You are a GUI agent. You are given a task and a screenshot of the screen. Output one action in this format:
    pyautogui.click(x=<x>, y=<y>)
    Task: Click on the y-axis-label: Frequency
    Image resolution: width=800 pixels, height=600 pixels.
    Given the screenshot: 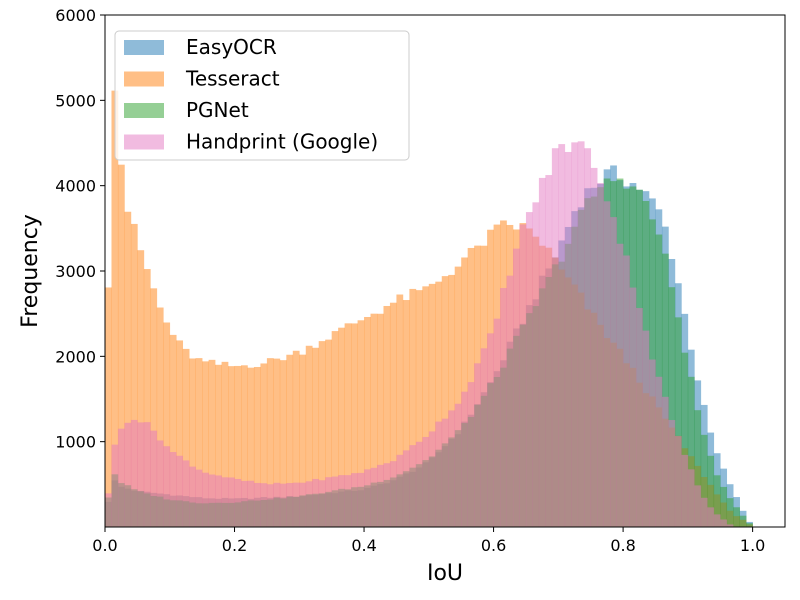 What is the action you would take?
    pyautogui.click(x=30, y=271)
    